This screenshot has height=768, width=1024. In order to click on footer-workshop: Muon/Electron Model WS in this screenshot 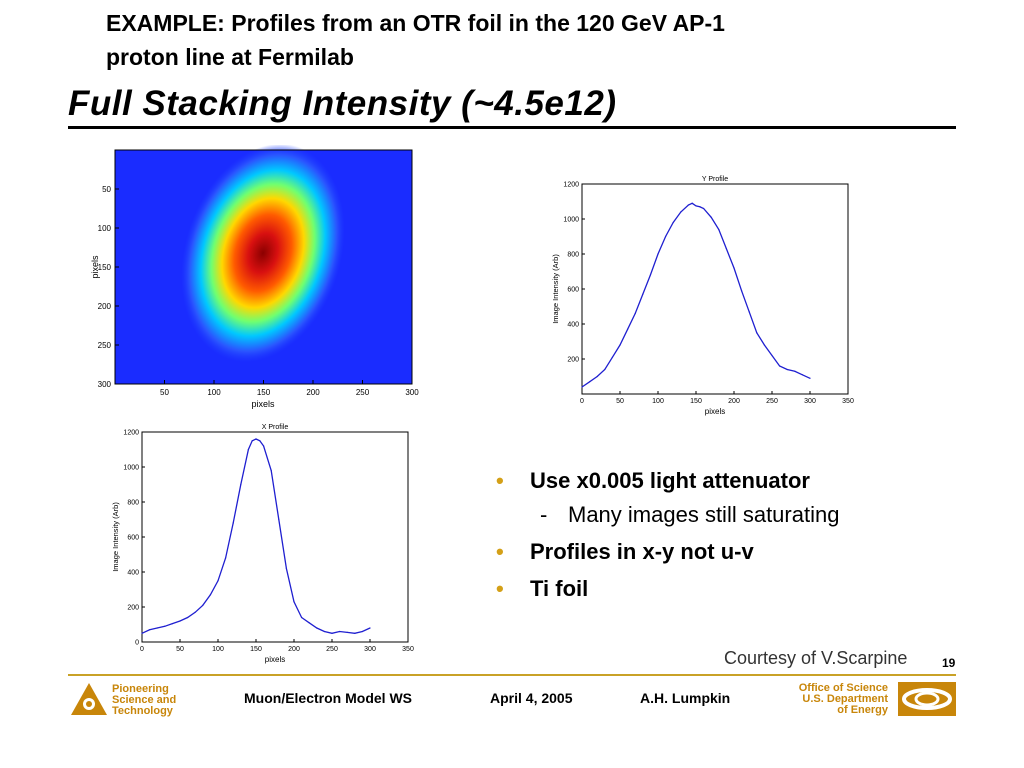, I will do `click(328, 698)`.